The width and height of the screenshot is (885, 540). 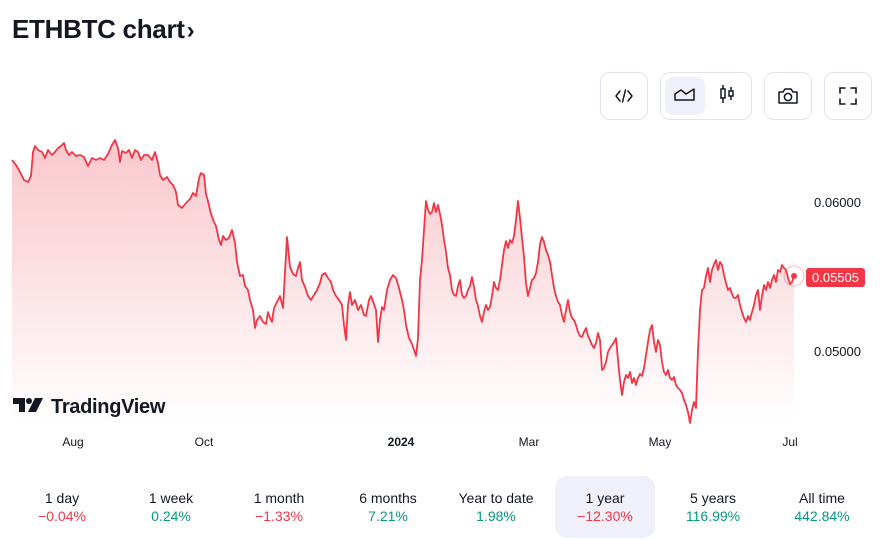 I want to click on code-embed-icon, so click(x=624, y=96).